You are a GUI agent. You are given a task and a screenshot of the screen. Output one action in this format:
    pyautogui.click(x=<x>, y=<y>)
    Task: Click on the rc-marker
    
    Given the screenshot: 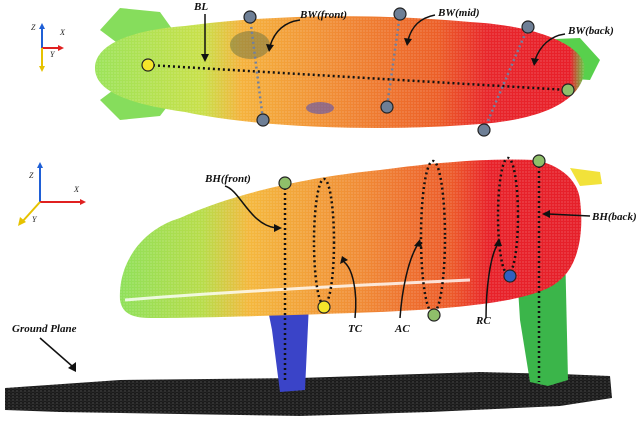 What is the action you would take?
    pyautogui.click(x=510, y=276)
    